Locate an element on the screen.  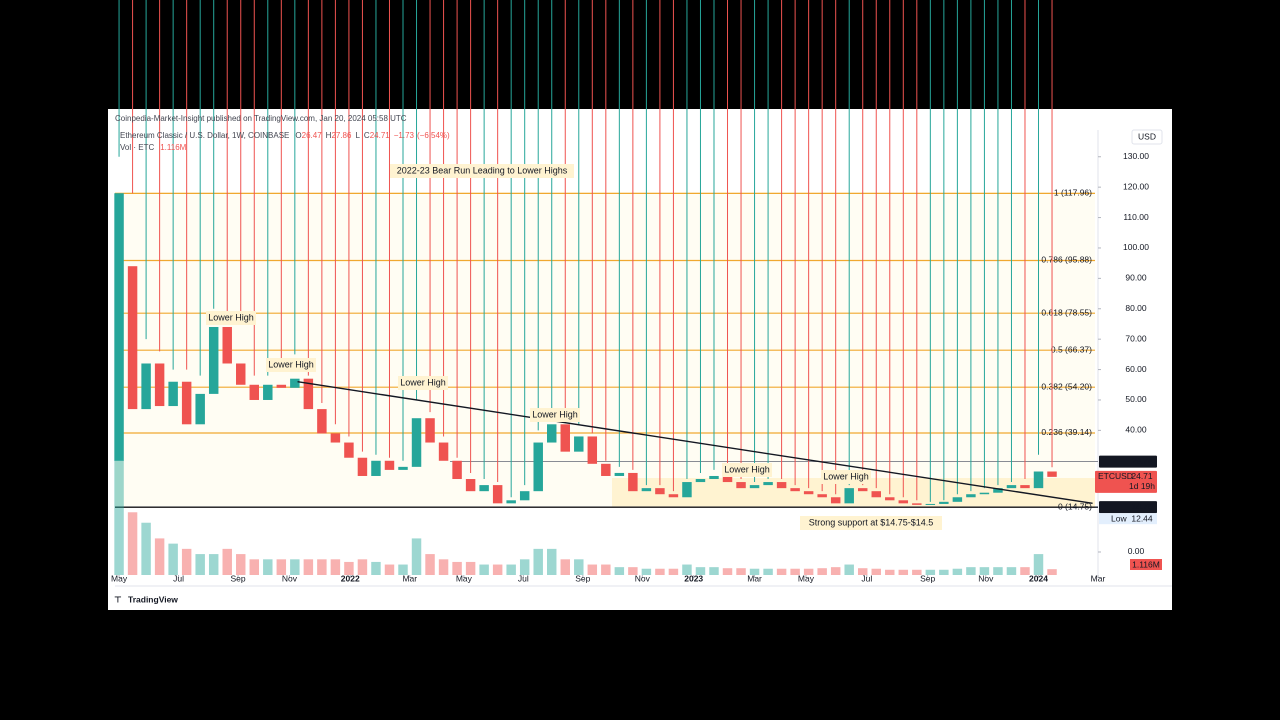
y-tick-label: 110.00 is located at coordinates (1136, 217).